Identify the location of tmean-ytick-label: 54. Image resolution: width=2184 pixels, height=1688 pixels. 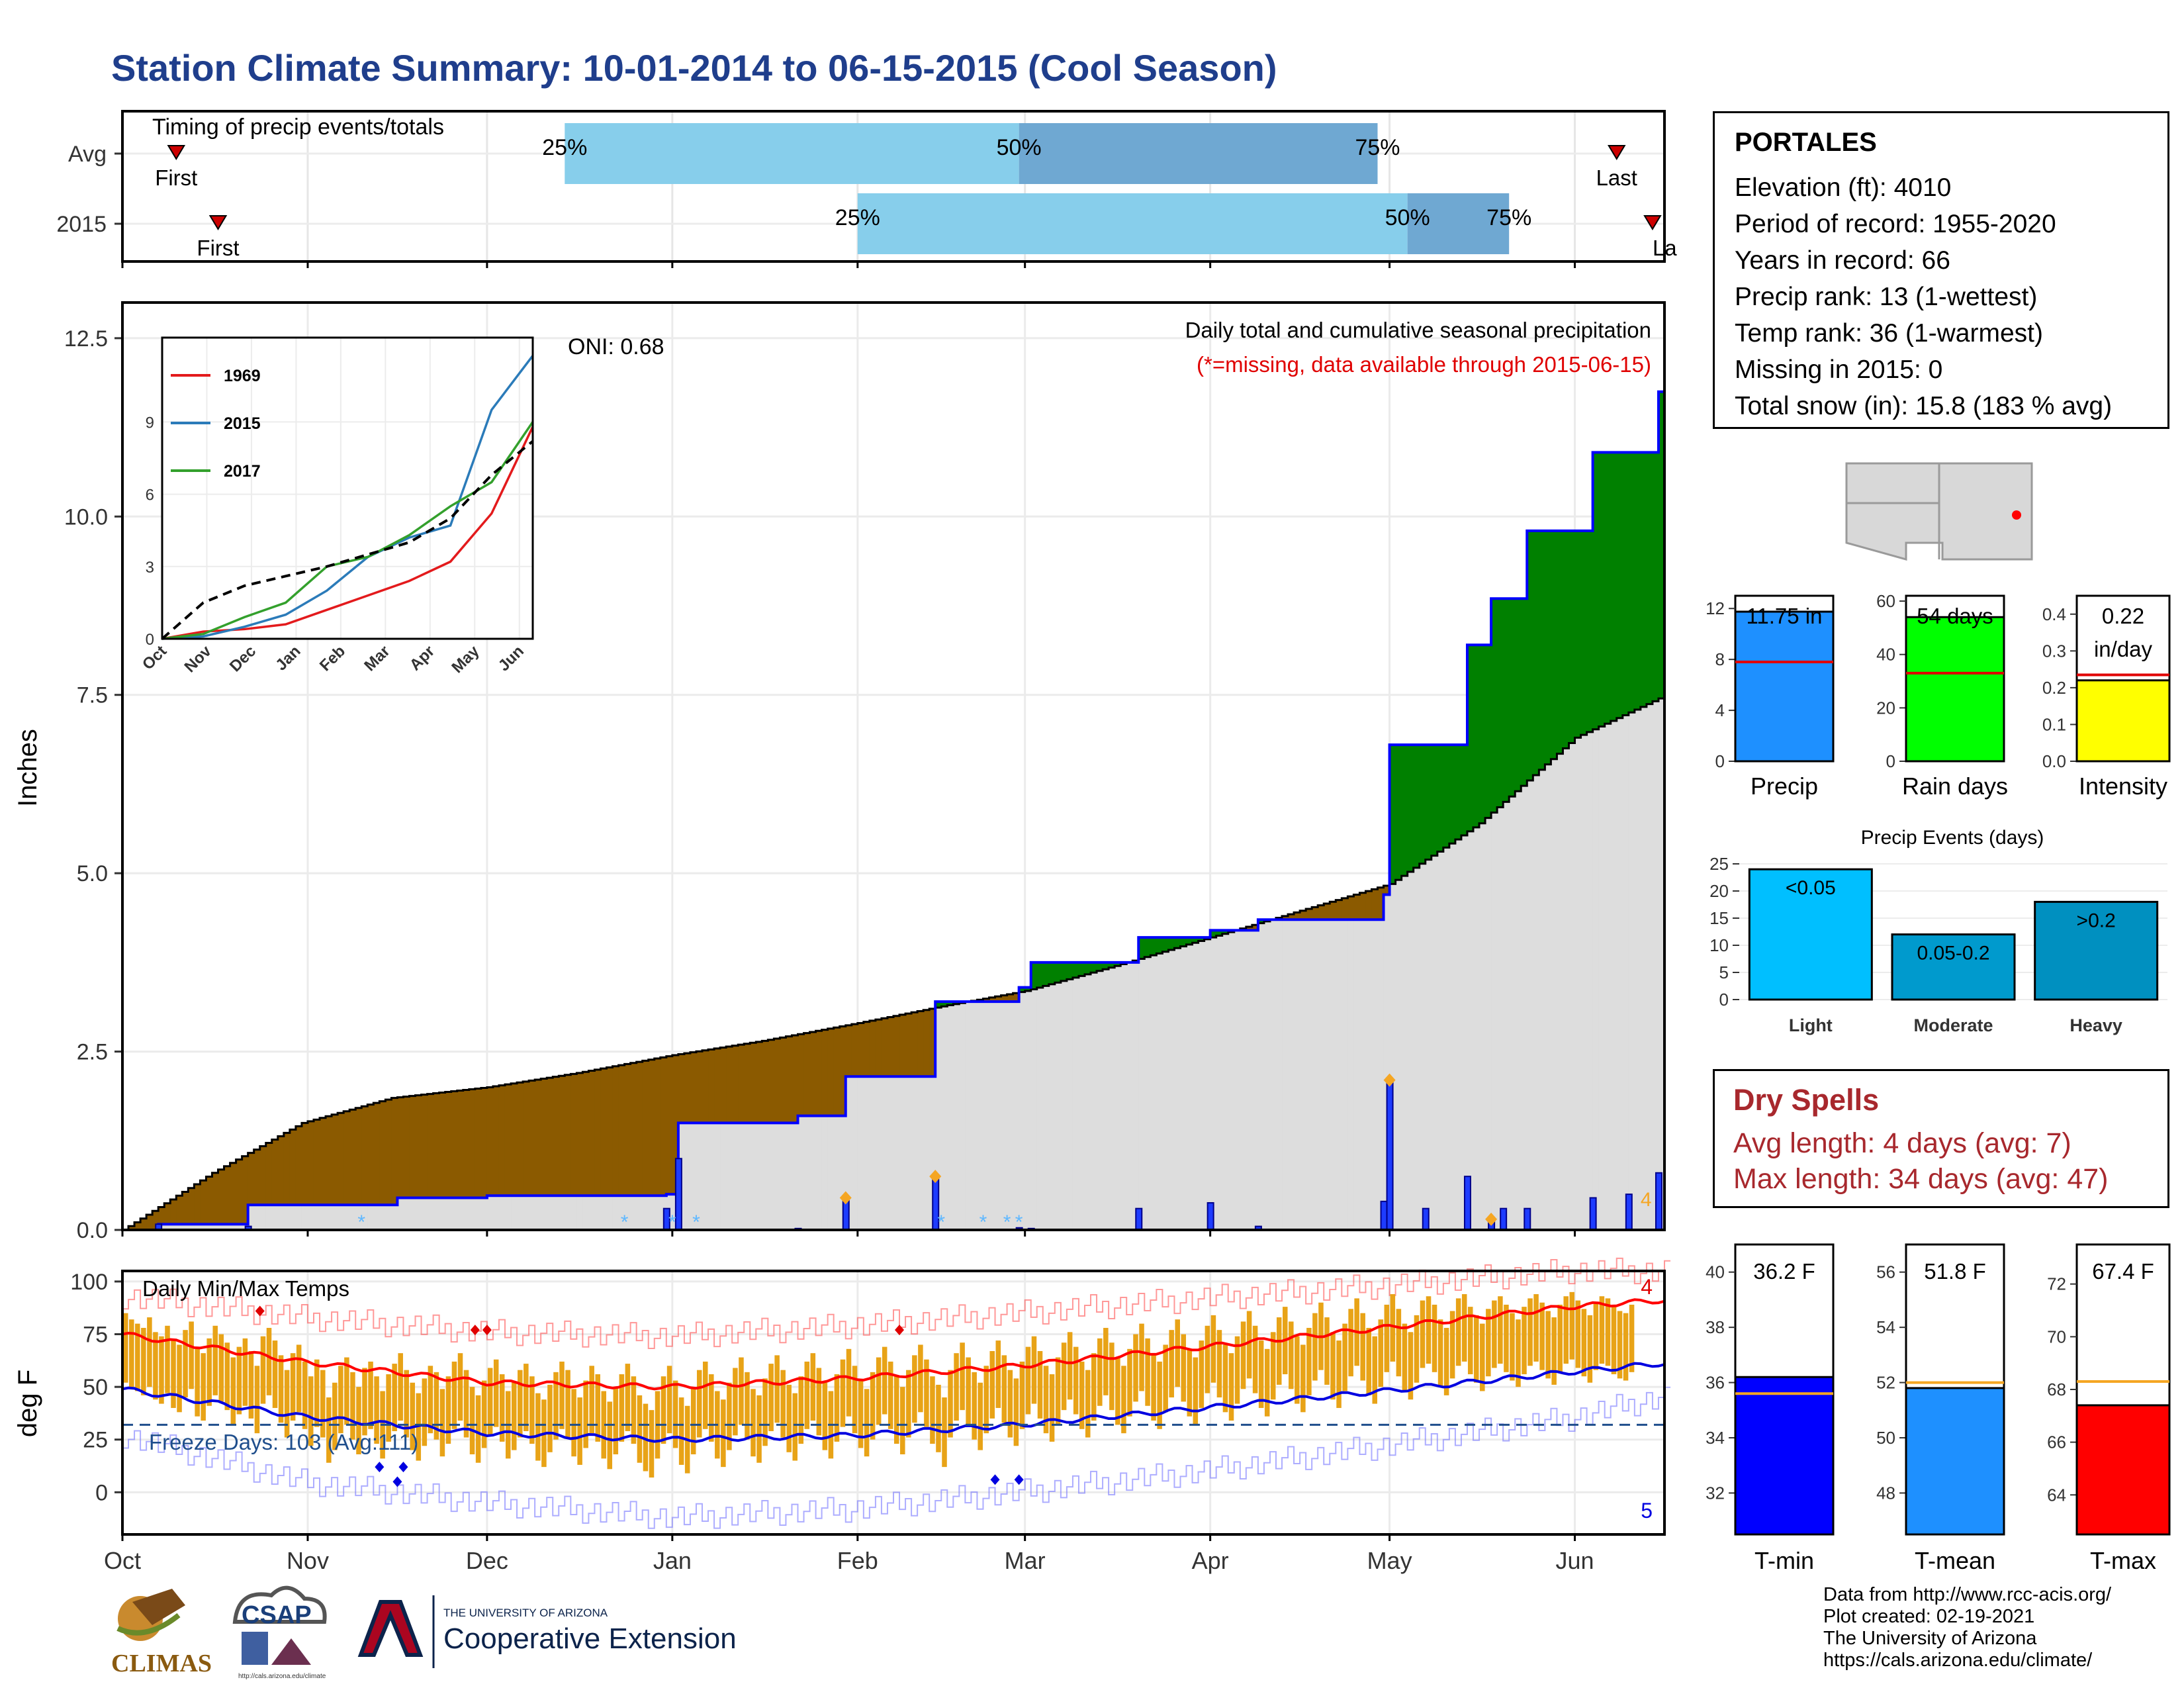
(1885, 1327).